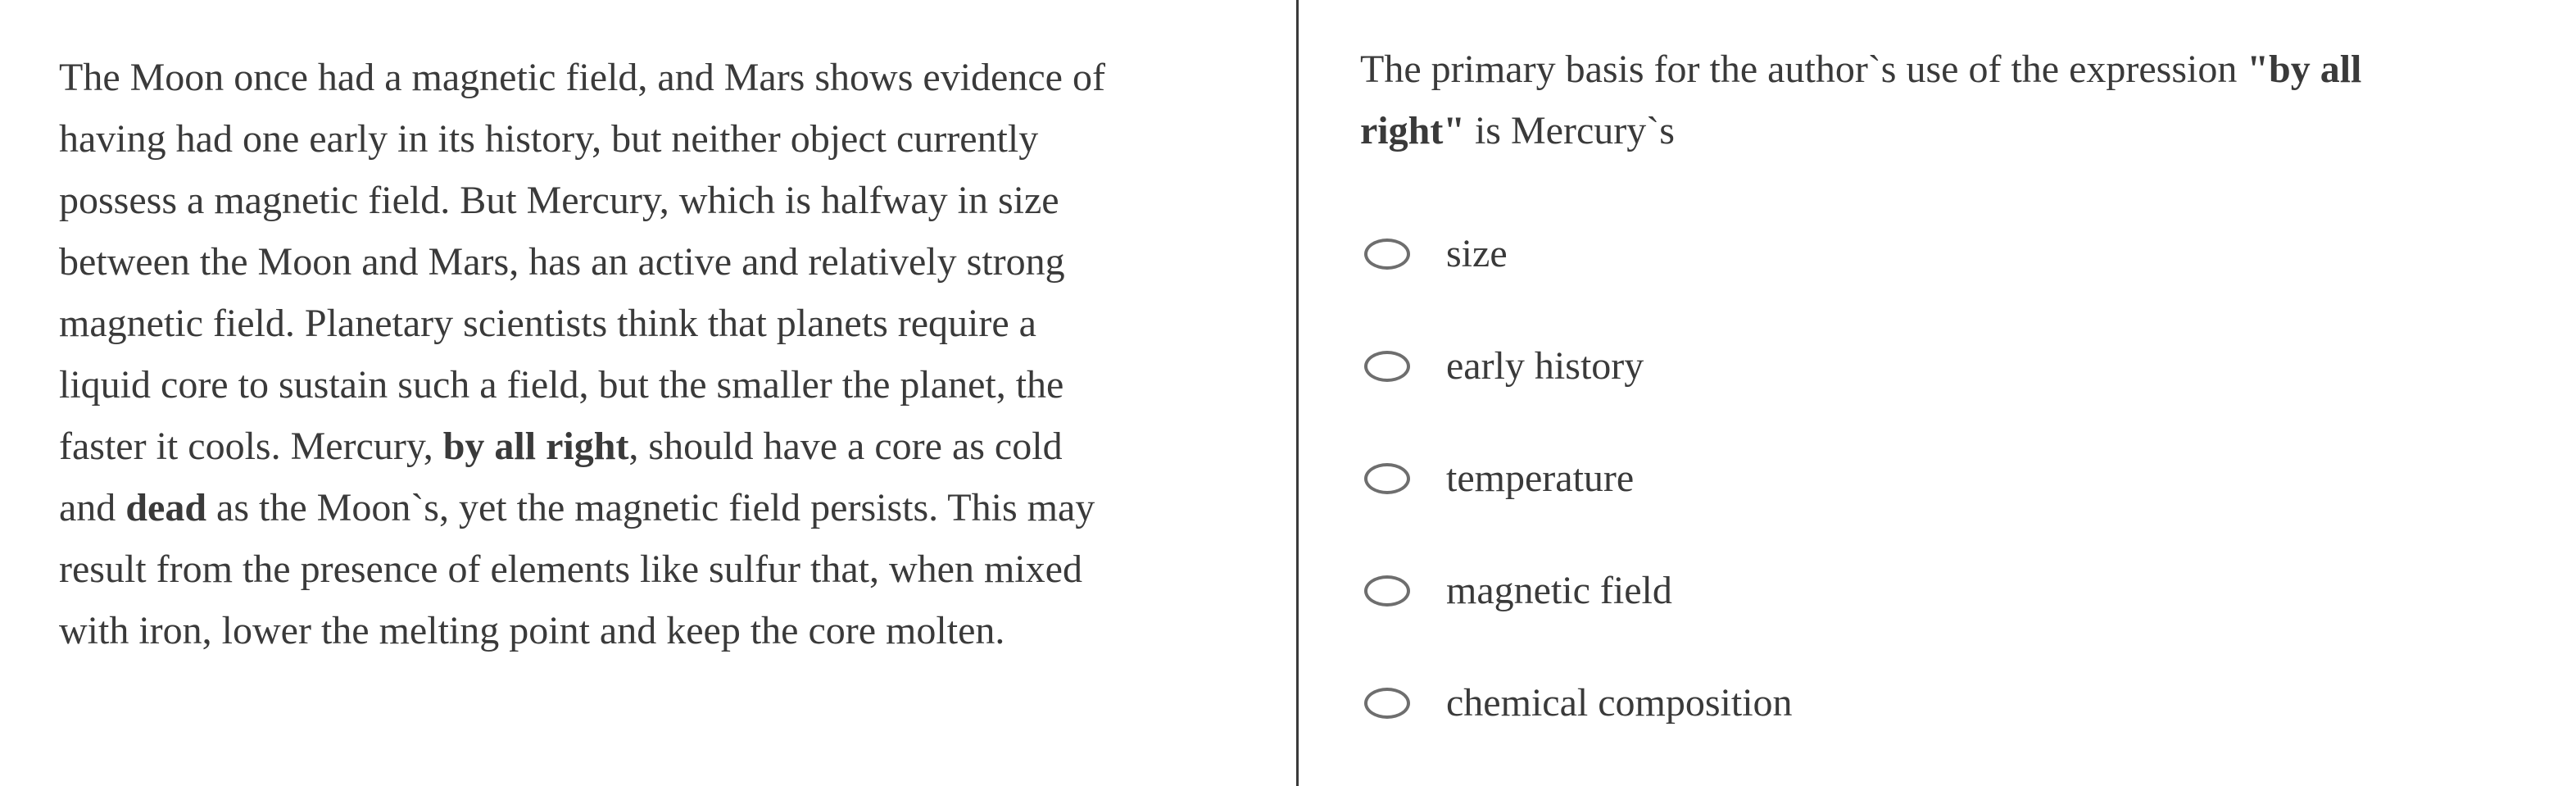 The height and width of the screenshot is (786, 2576). Describe the element at coordinates (1477, 254) in the screenshot. I see `option-label: size` at that location.